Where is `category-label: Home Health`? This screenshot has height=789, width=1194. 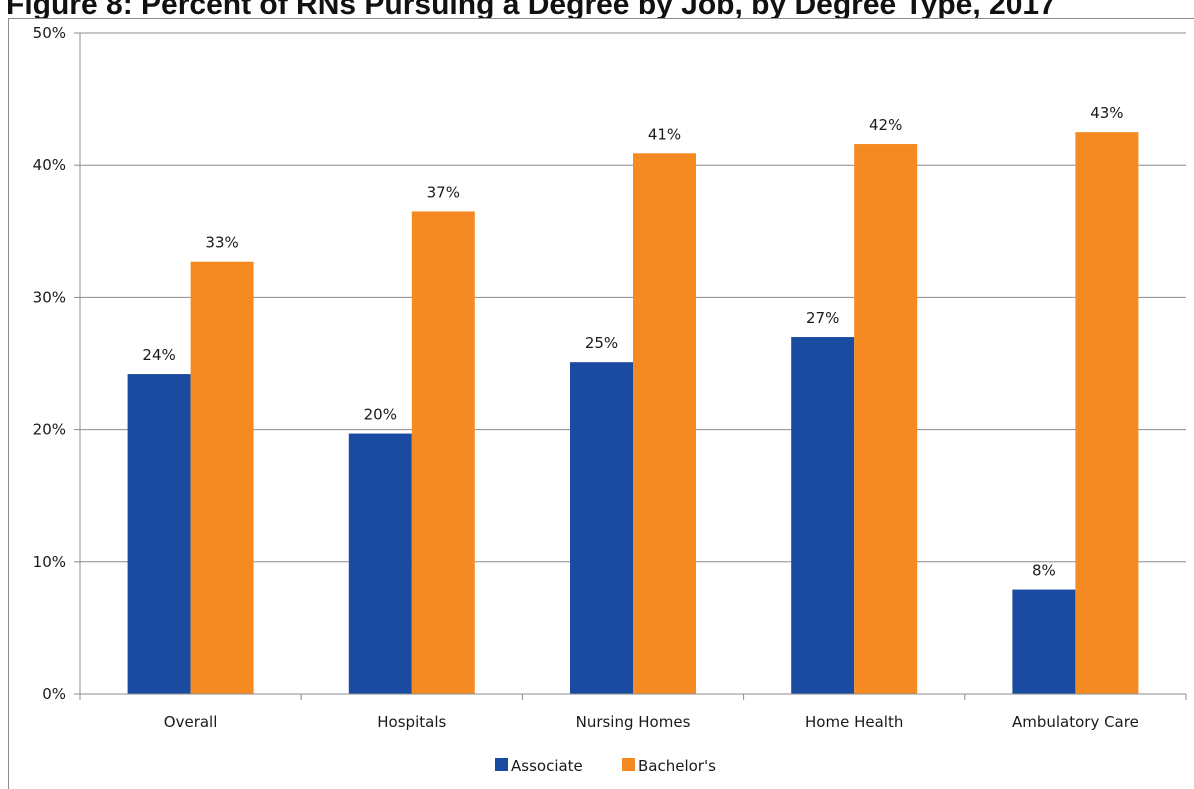
category-label: Home Health is located at coordinates (854, 722).